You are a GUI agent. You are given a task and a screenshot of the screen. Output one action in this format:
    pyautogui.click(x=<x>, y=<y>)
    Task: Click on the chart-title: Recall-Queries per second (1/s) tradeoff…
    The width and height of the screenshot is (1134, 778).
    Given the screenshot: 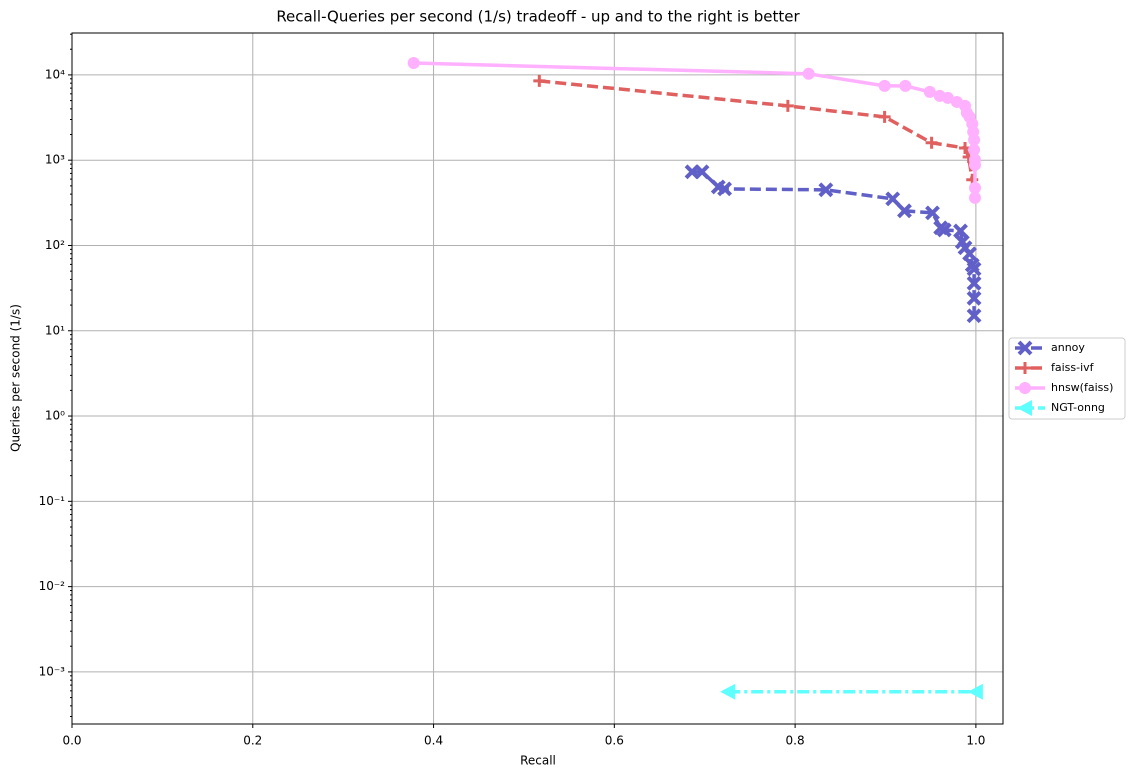 What is the action you would take?
    pyautogui.click(x=538, y=17)
    